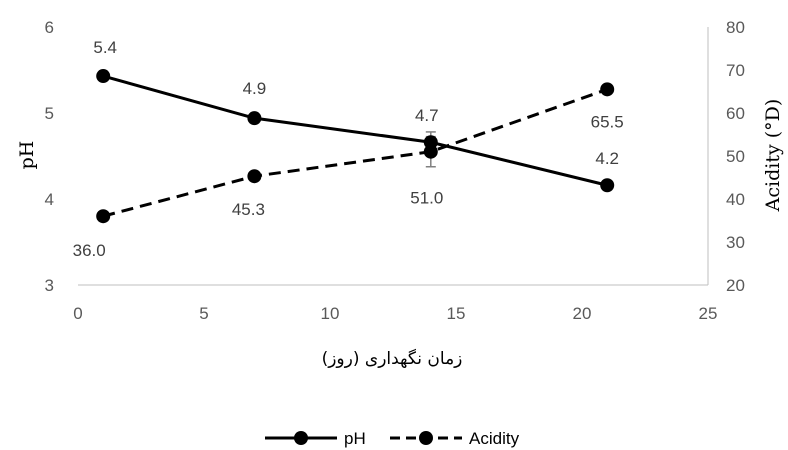 The width and height of the screenshot is (788, 450). Describe the element at coordinates (301, 438) in the screenshot. I see `legend-marker-ph` at that location.